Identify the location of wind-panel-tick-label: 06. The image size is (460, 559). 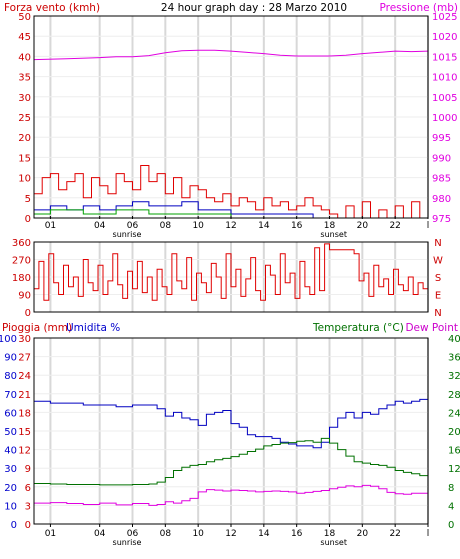
(133, 226).